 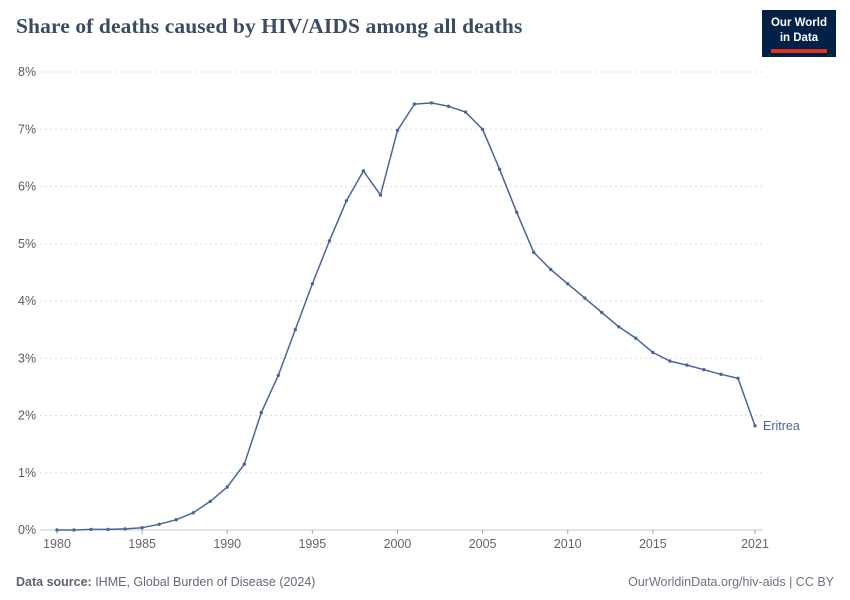 What do you see at coordinates (54, 582) in the screenshot?
I see `data-source-label: Data source:` at bounding box center [54, 582].